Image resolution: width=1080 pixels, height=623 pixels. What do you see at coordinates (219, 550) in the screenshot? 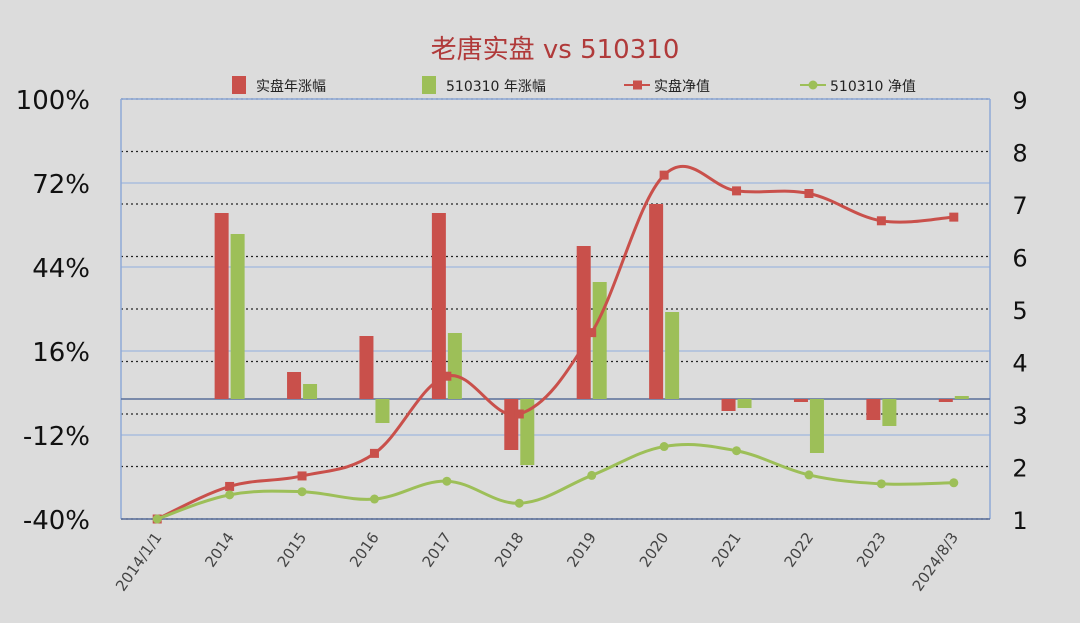
I see `x-tick-label: 2014` at bounding box center [219, 550].